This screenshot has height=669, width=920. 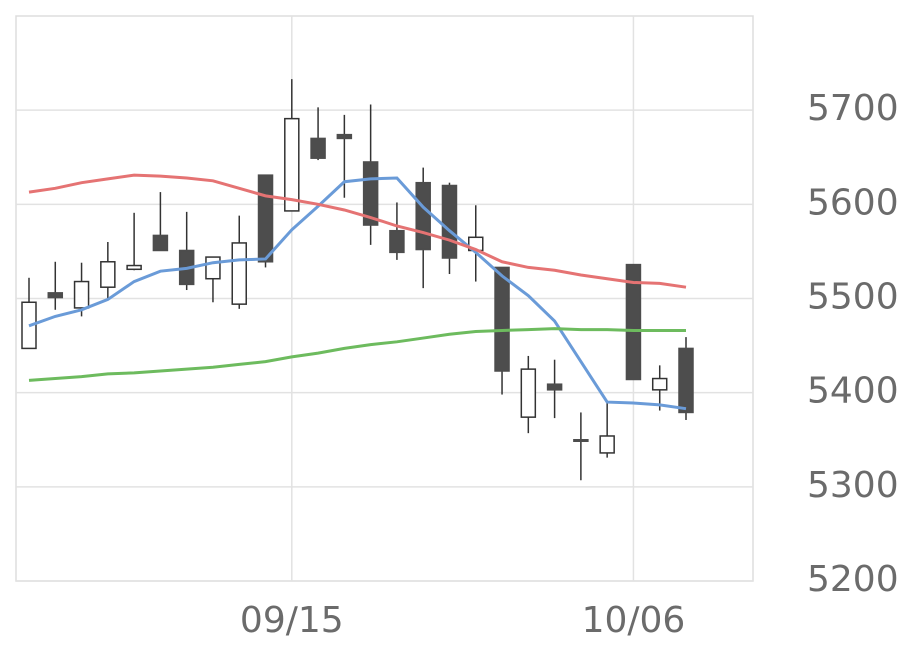 I want to click on y-tick-label: 5300, so click(x=853, y=485).